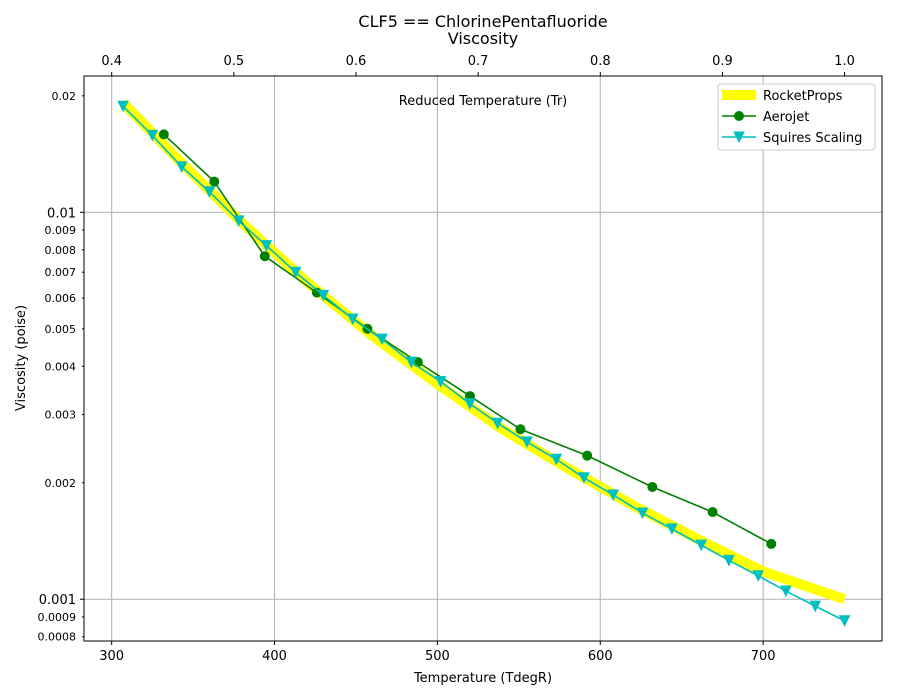 Image resolution: width=900 pixels, height=700 pixels. I want to click on legend-marker-squires-scaling, so click(739, 137).